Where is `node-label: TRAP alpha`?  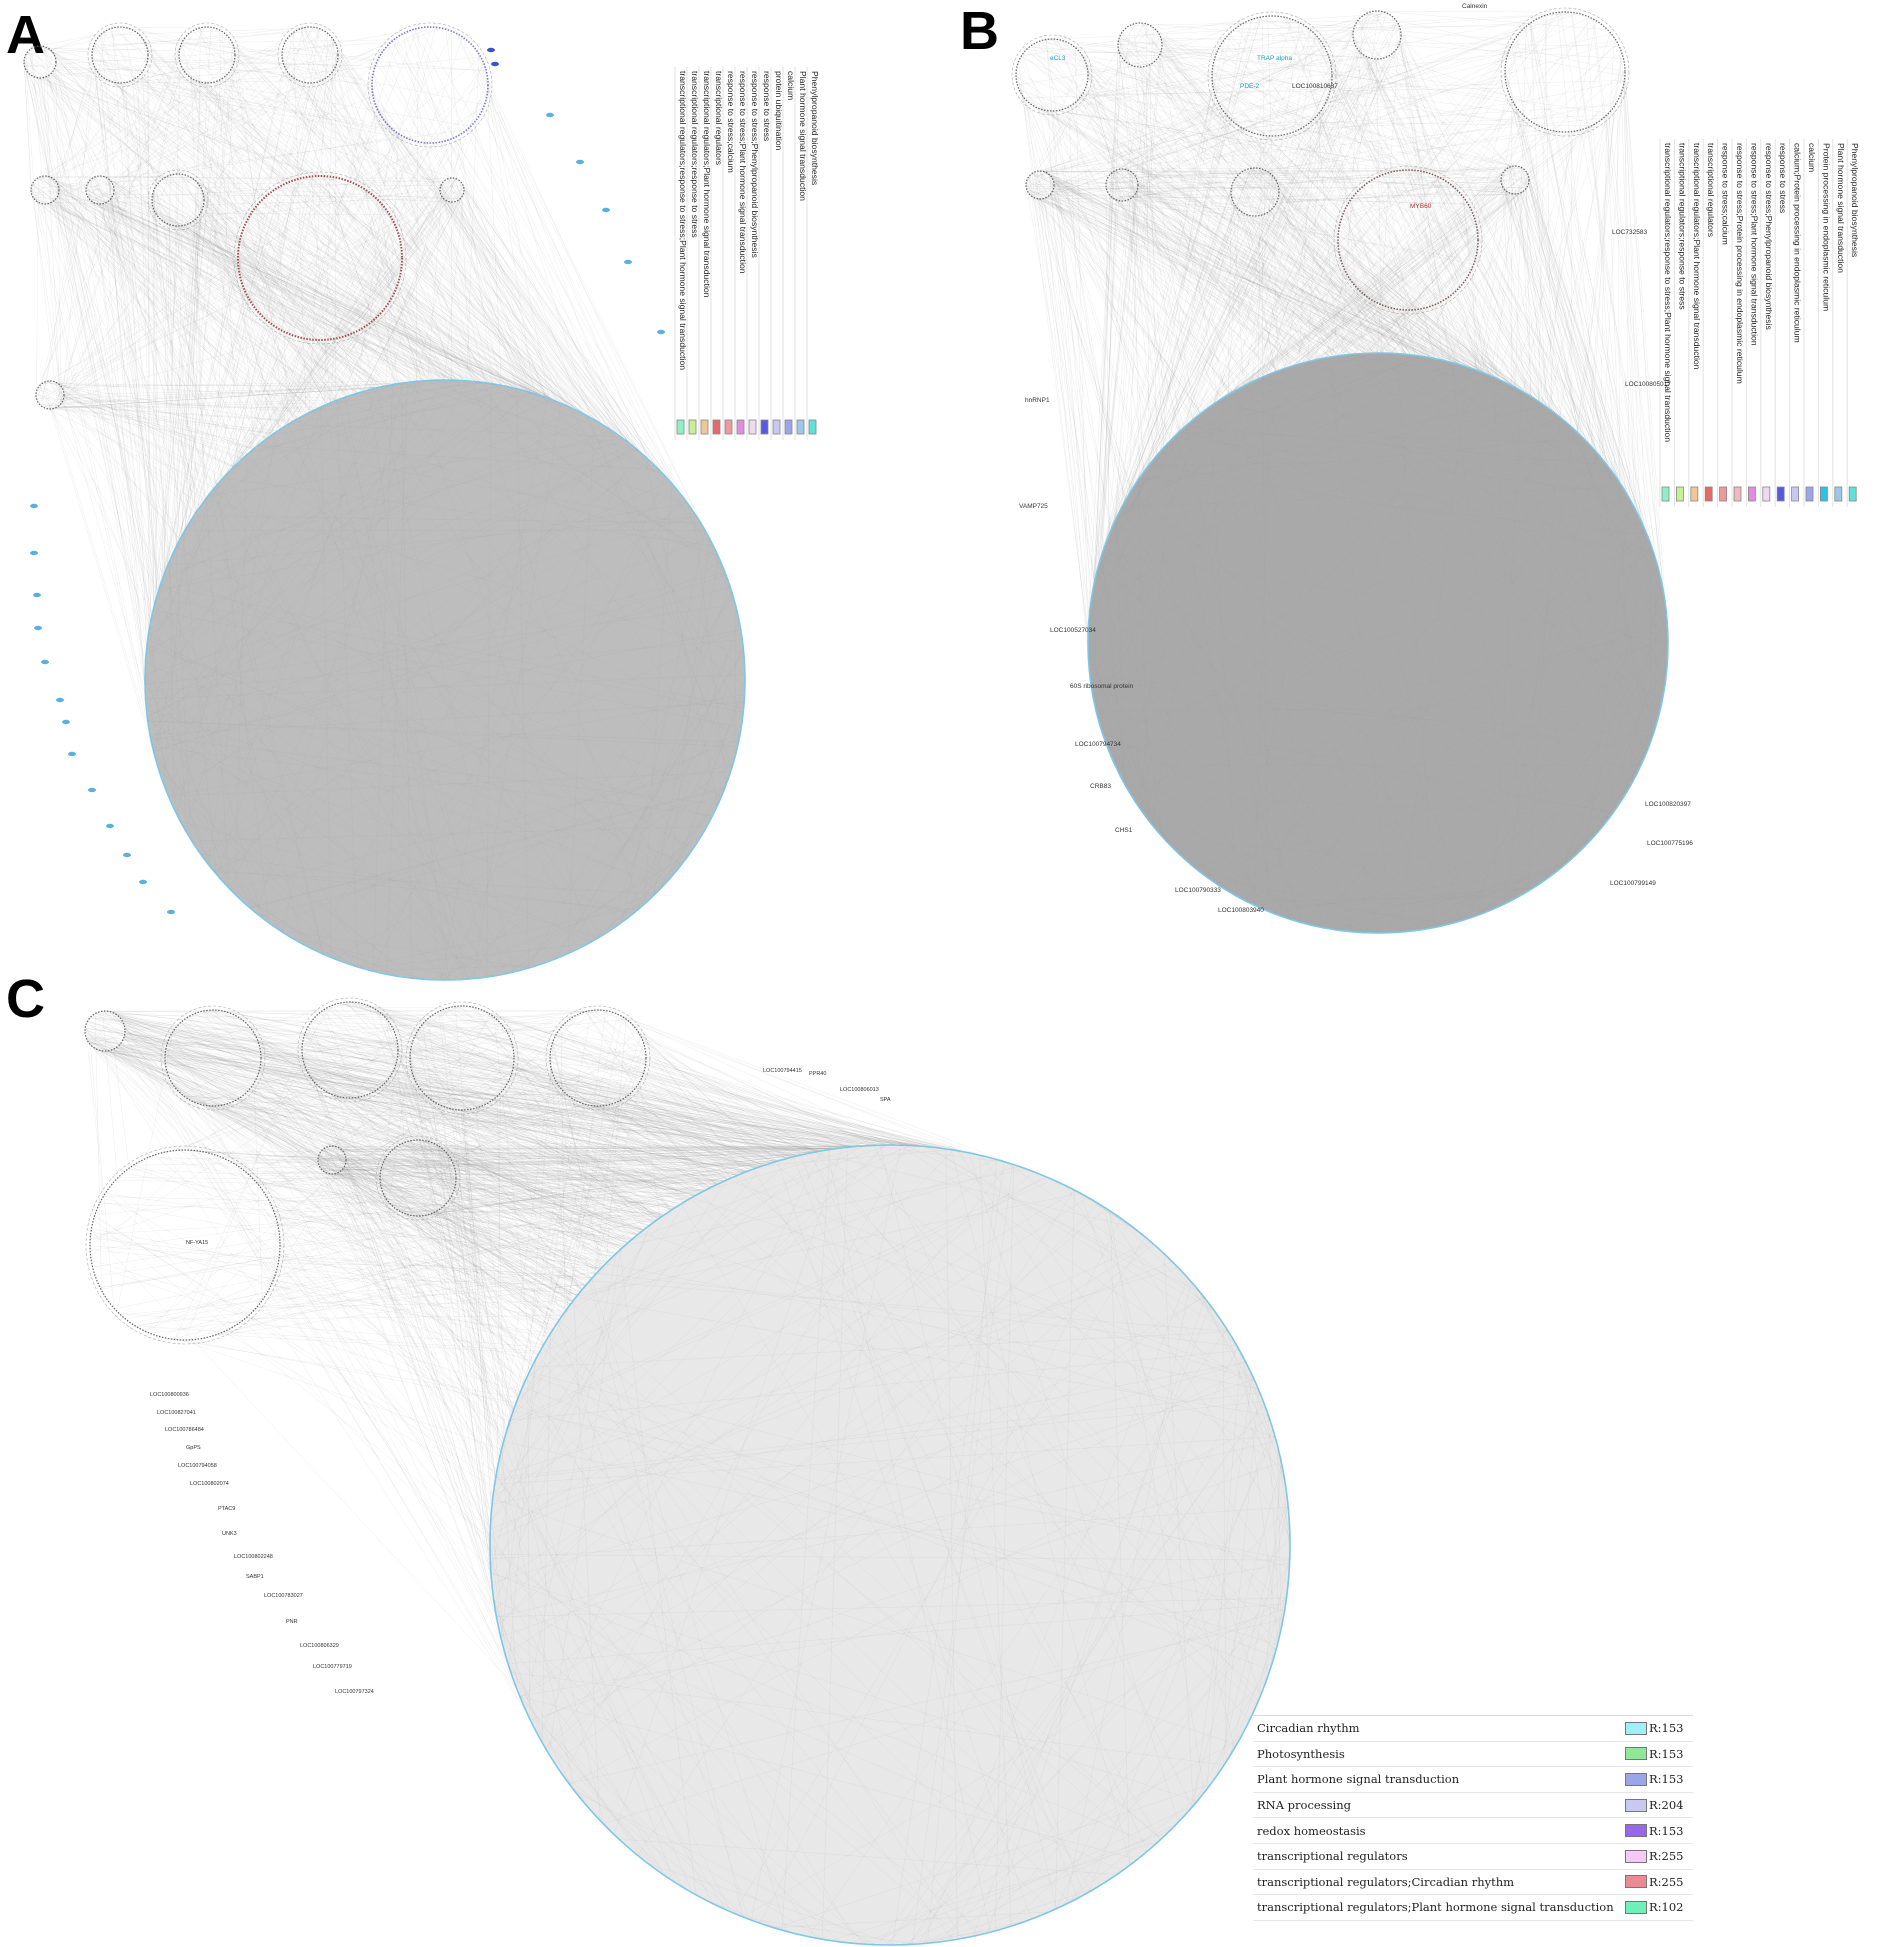 node-label: TRAP alpha is located at coordinates (1274, 58).